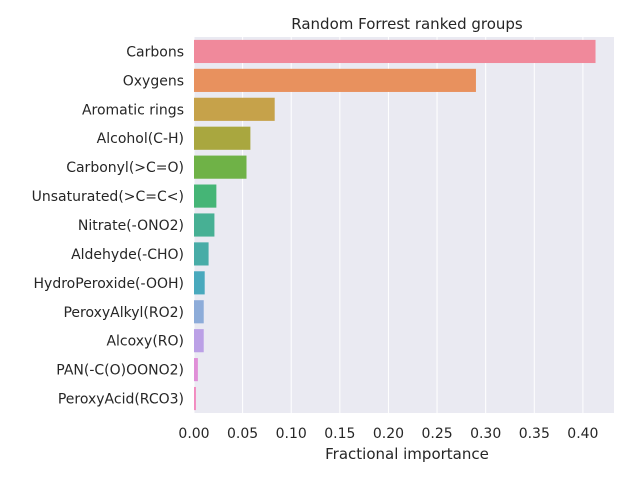  Describe the element at coordinates (291, 434) in the screenshot. I see `x-tick-label: 0.10` at that location.